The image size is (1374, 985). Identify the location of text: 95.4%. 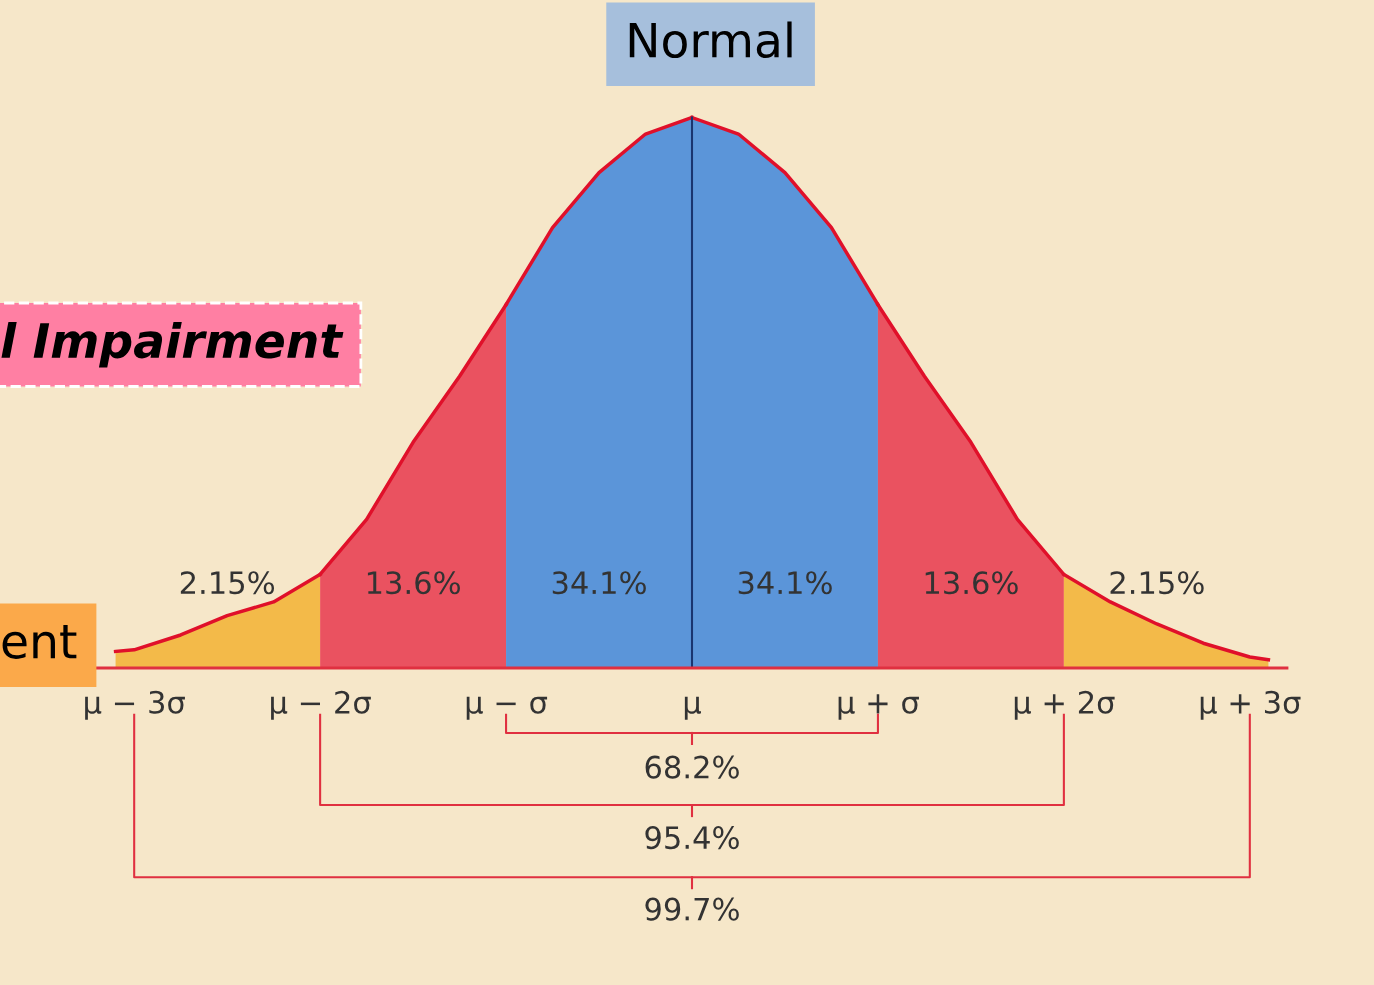
(692, 838).